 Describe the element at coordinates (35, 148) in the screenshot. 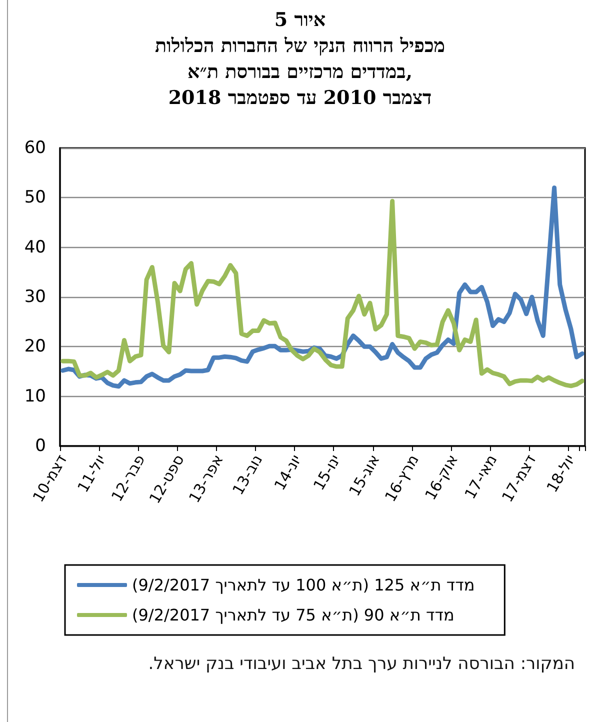

I see `y-tick-label: 60` at that location.